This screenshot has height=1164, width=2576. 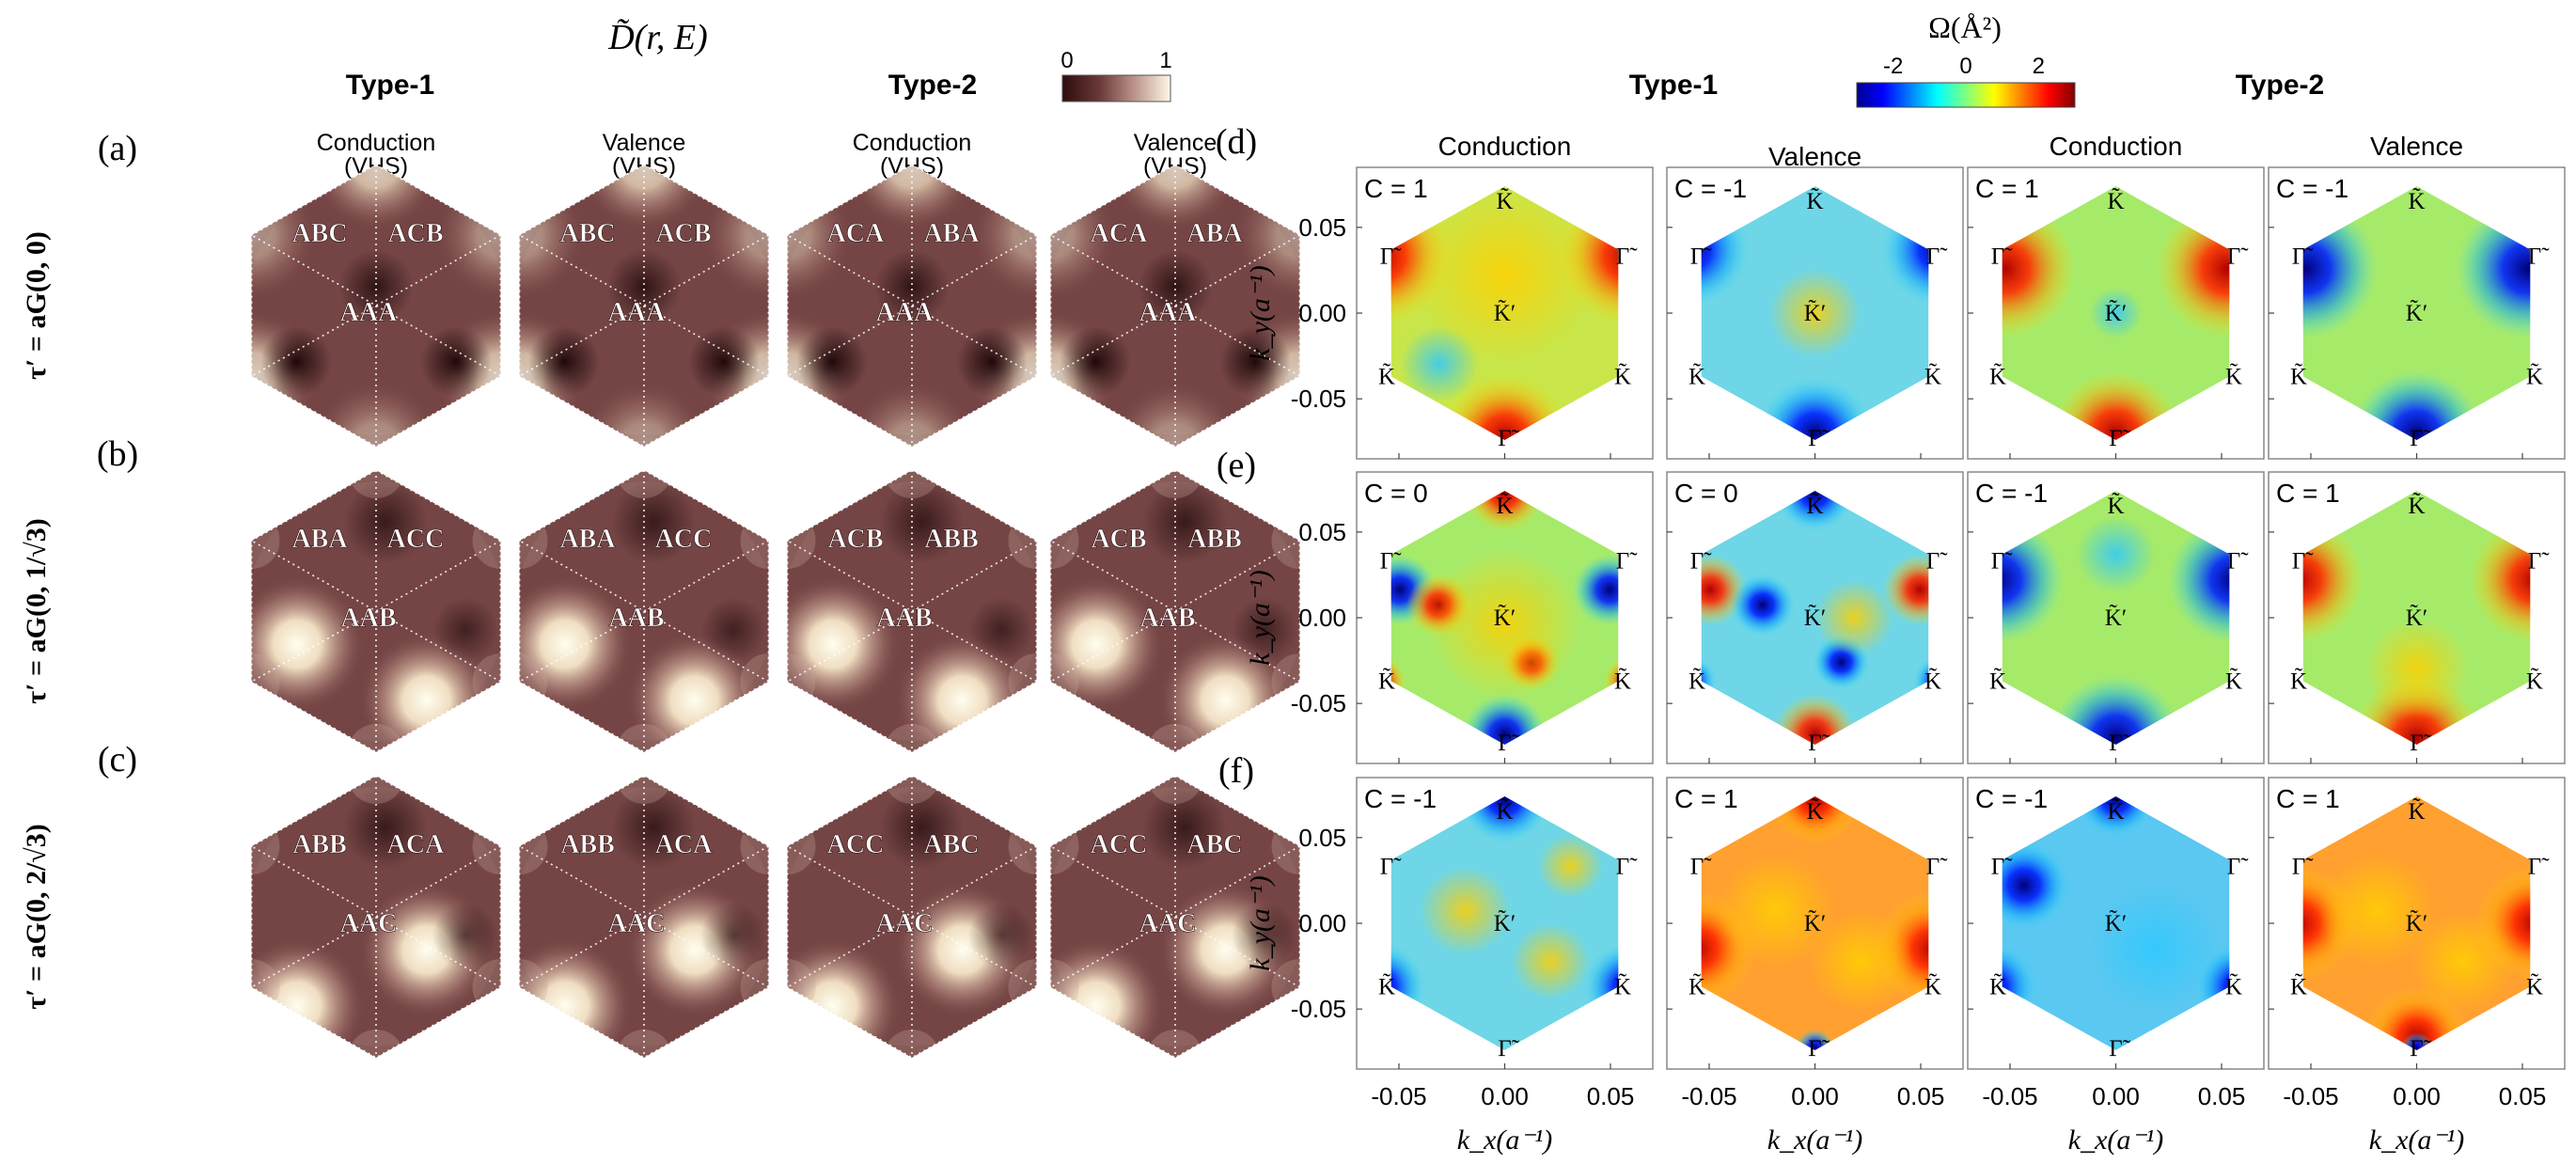 What do you see at coordinates (2116, 923) in the screenshot?
I see `omega-map-row3-col3: C = -1 K̃K̃′Γ̃Γ̃ Γ̃K̃ K̃` at bounding box center [2116, 923].